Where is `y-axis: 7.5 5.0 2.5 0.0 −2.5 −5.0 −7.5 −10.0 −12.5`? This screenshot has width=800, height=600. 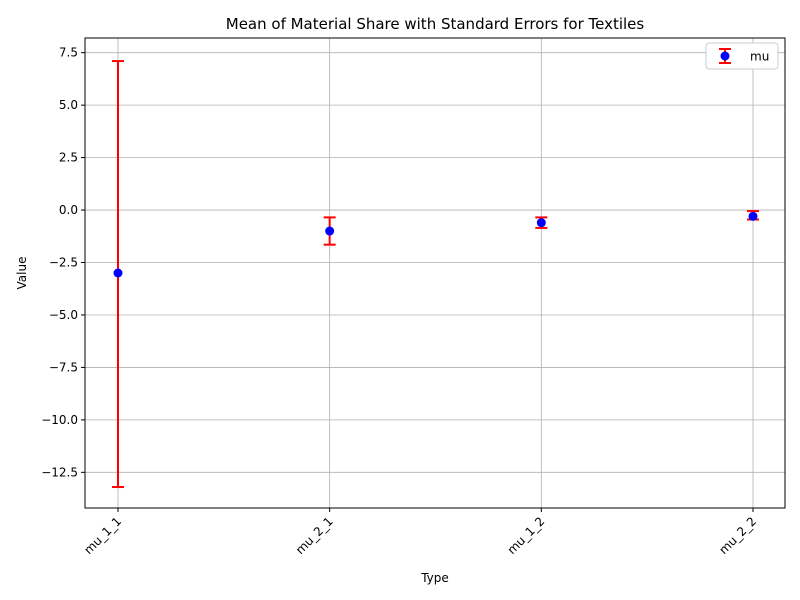 y-axis: 7.5 5.0 2.5 0.0 −2.5 −5.0 −7.5 −10.0 −12.5 is located at coordinates (63, 262).